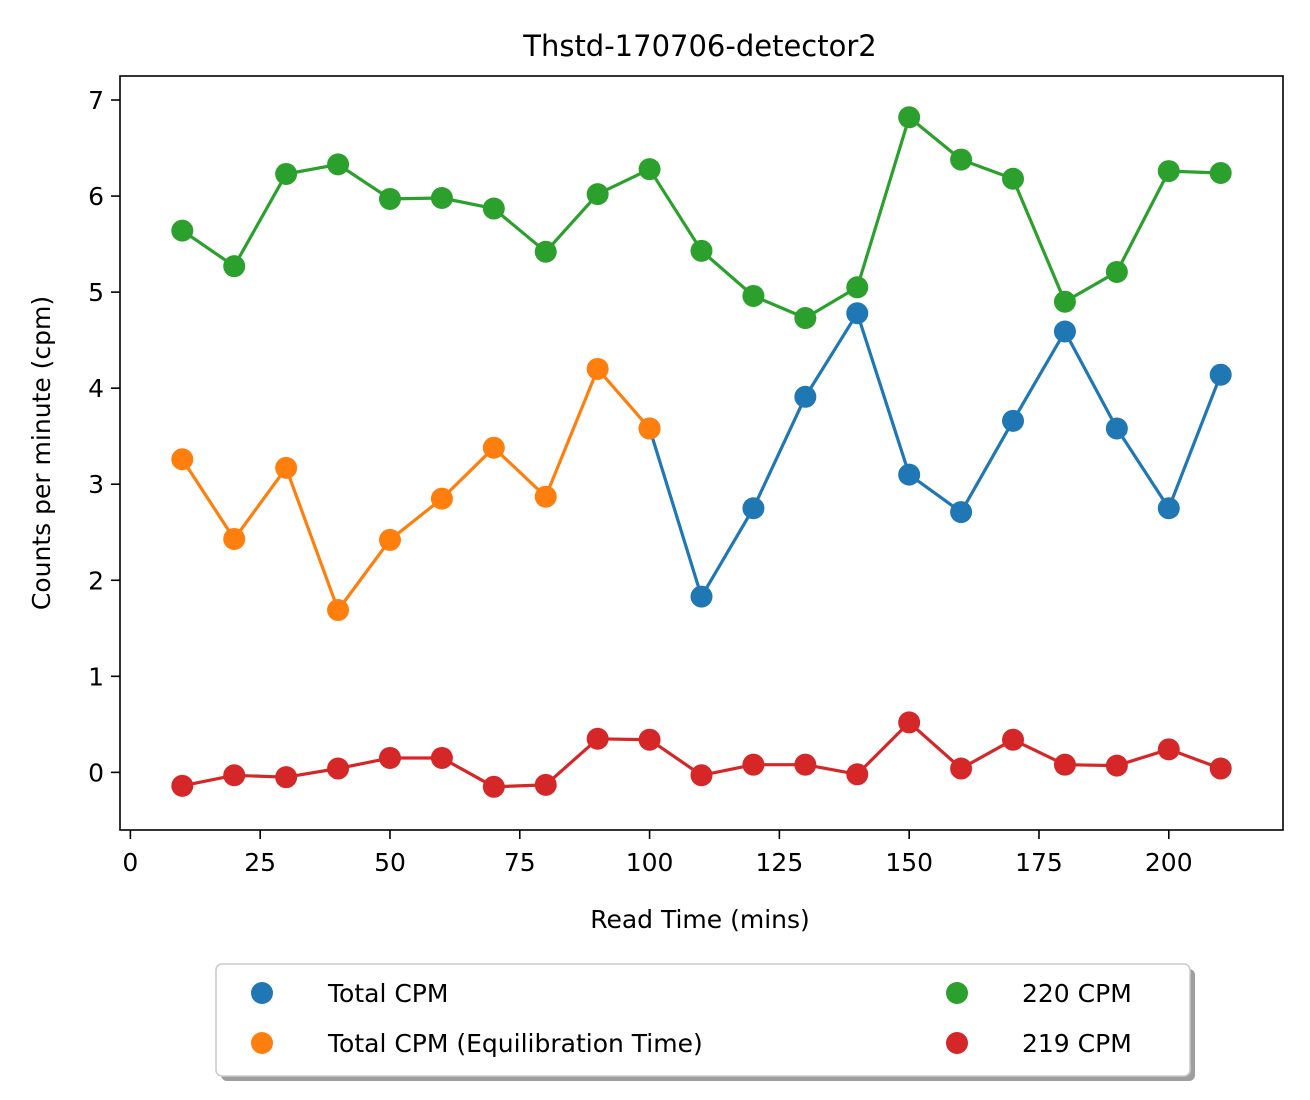 The width and height of the screenshot is (1310, 1100). I want to click on chart-title: Thstd-170706-detector2, so click(699, 46).